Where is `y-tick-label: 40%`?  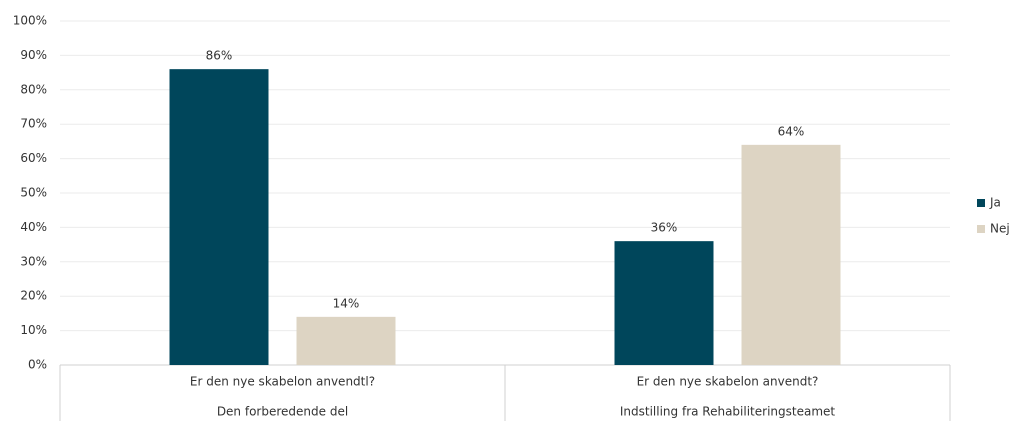
y-tick-label: 40% is located at coordinates (33, 227).